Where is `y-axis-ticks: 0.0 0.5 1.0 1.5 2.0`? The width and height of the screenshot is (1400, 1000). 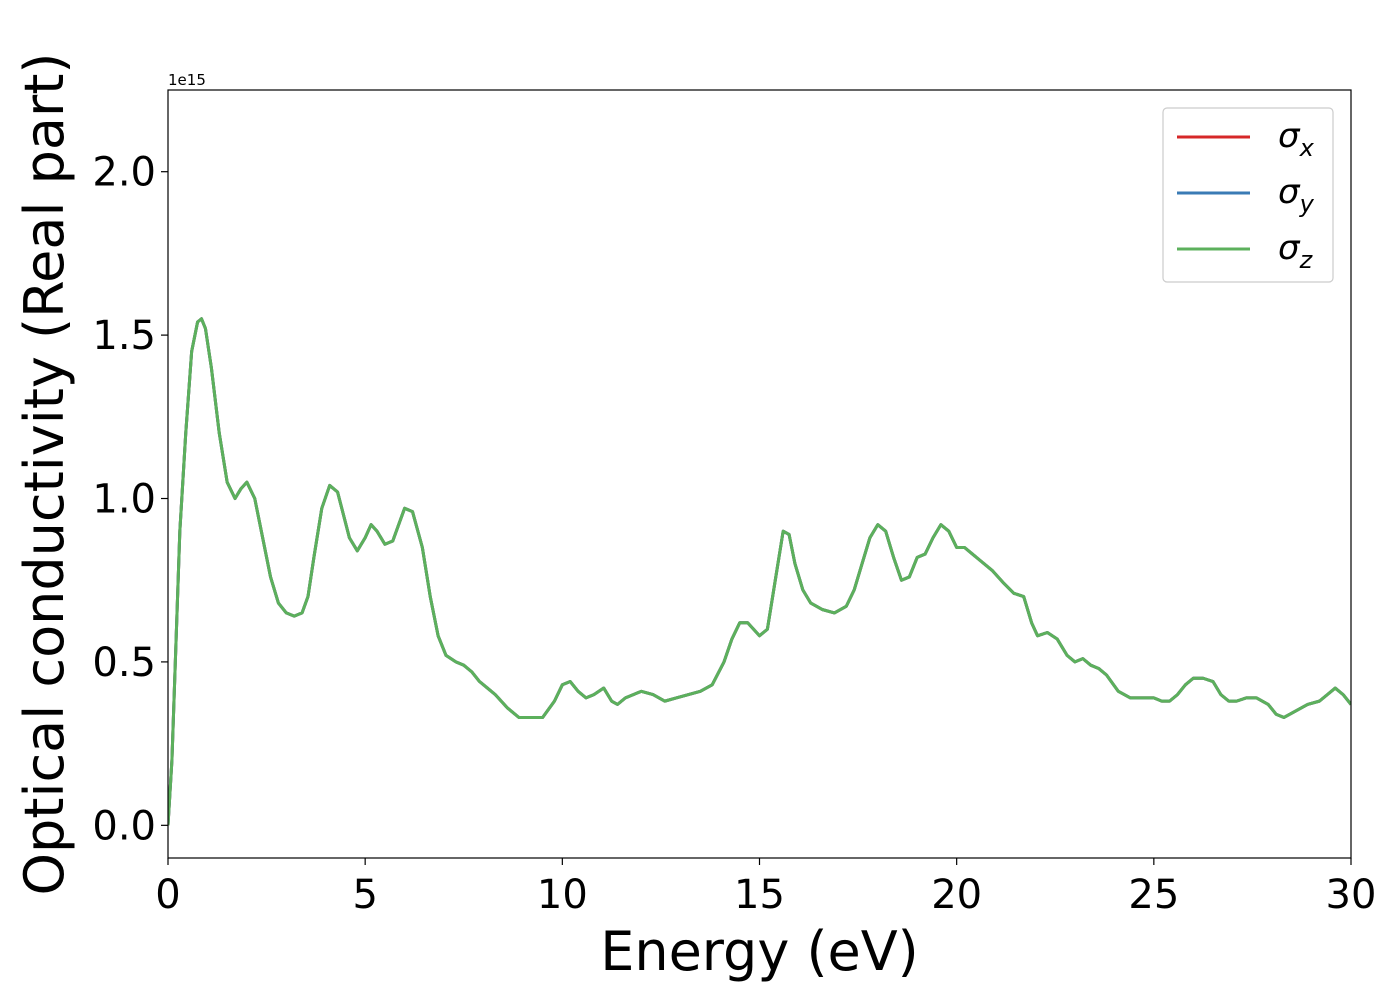
y-axis-ticks: 0.0 0.5 1.0 1.5 2.0 is located at coordinates (130, 499).